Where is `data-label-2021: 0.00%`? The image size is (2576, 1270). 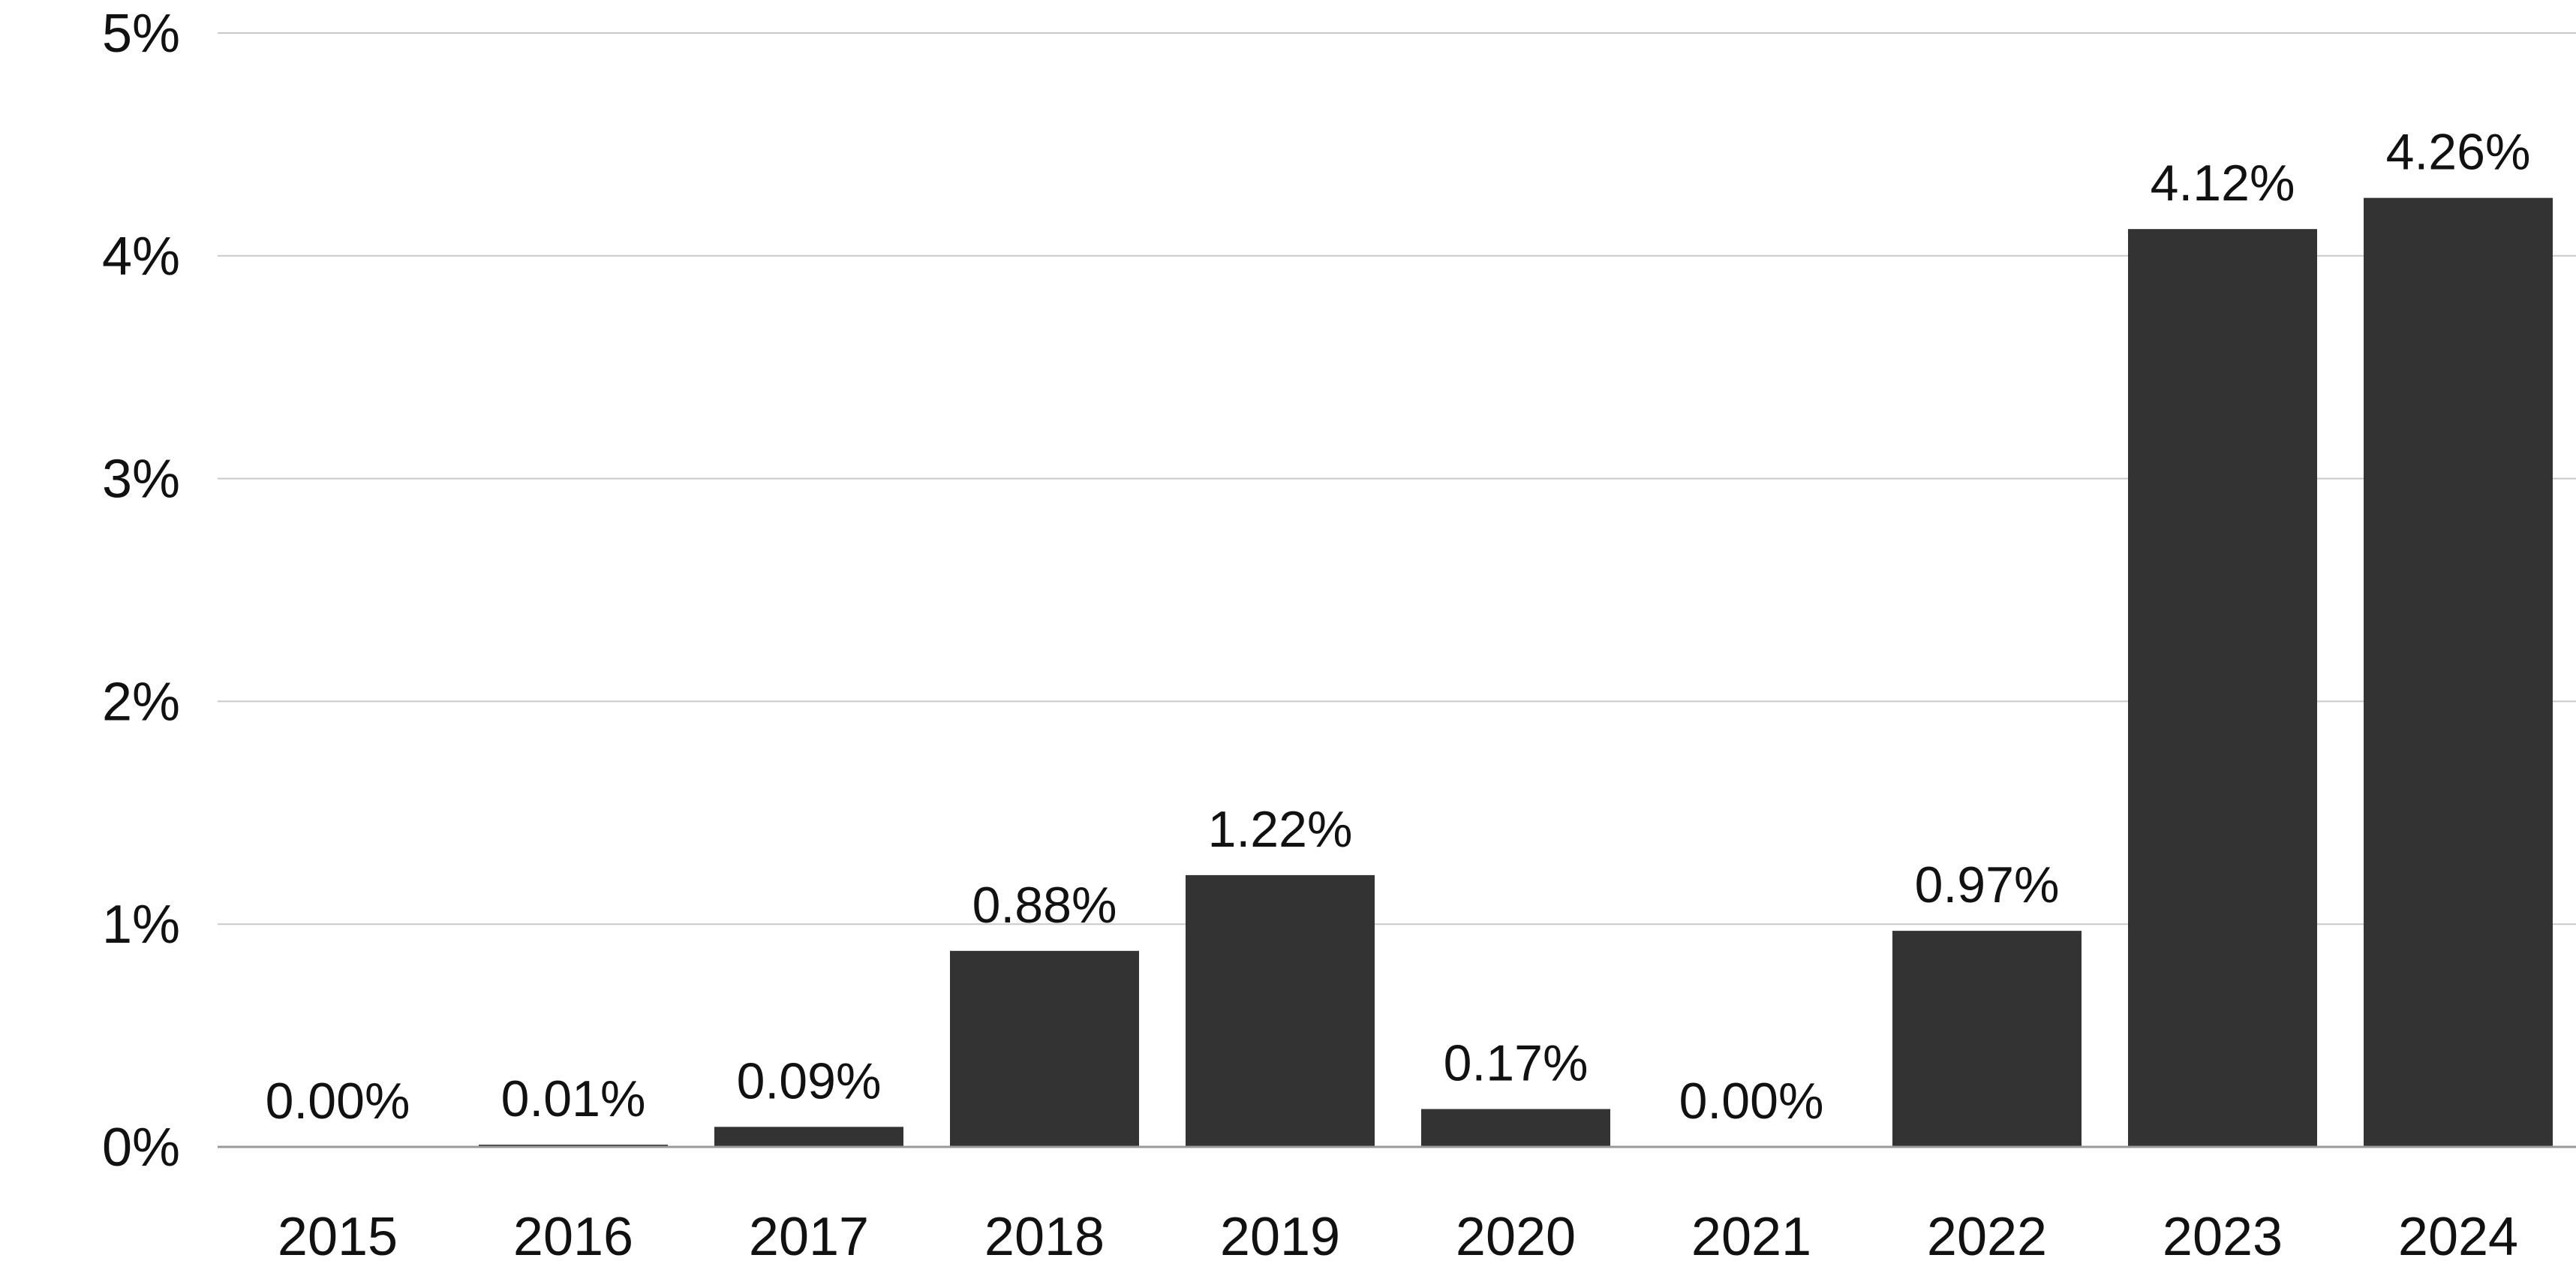 data-label-2021: 0.00% is located at coordinates (1751, 1101).